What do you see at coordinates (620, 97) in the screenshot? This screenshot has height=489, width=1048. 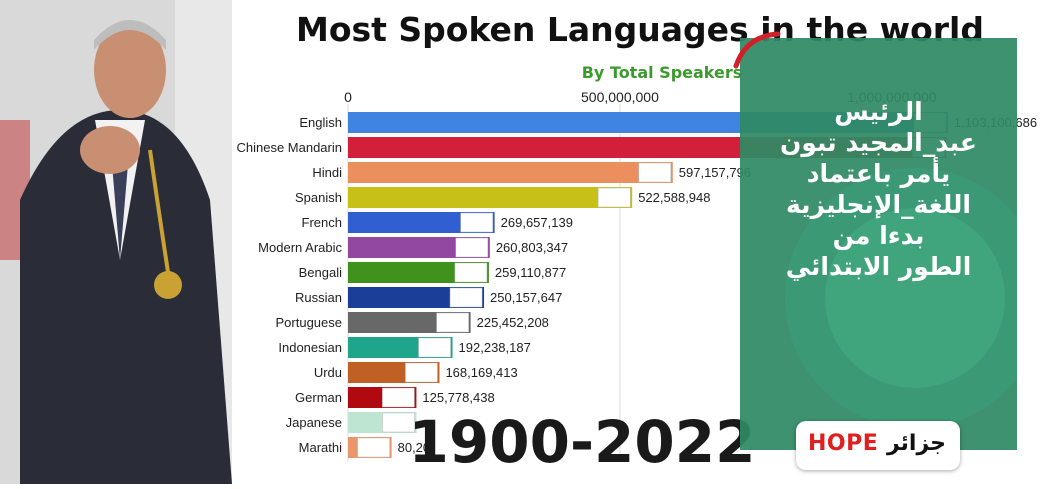 I see `x-tick-label: 500,000,000` at bounding box center [620, 97].